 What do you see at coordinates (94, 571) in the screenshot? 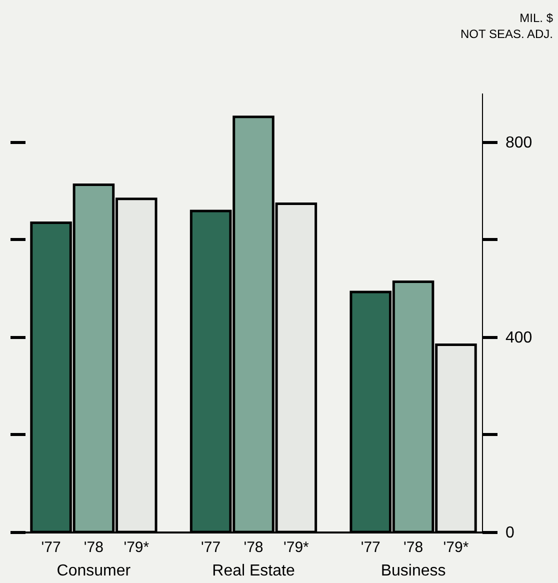
I see `x-tick-label: Consumer` at bounding box center [94, 571].